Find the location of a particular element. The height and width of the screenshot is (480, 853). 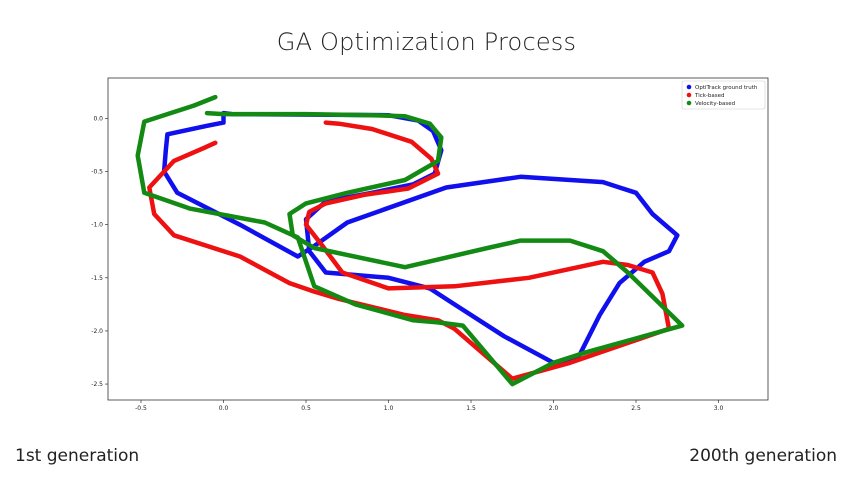

x-tick-label: 2.0 is located at coordinates (554, 408).